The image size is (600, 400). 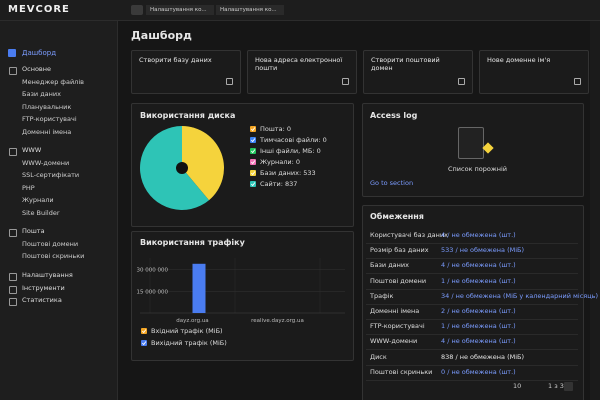 I want to click on page-info: 1 з 3, so click(x=556, y=386).